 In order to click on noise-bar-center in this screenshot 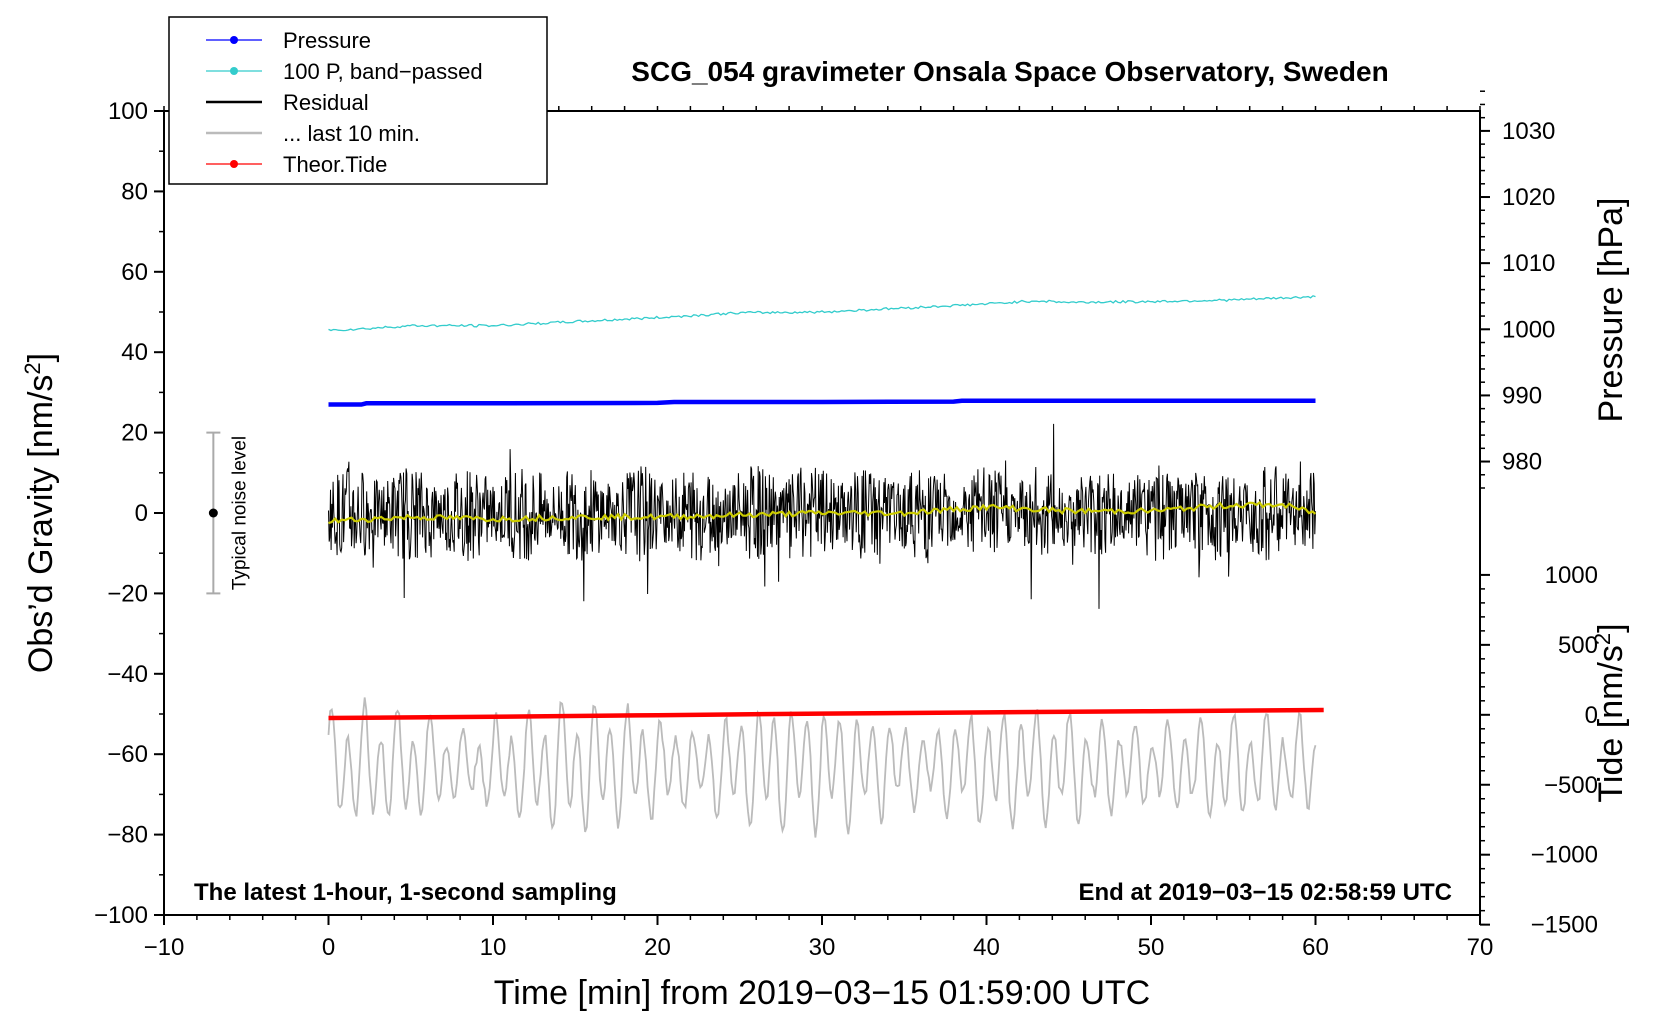, I will do `click(213, 513)`.